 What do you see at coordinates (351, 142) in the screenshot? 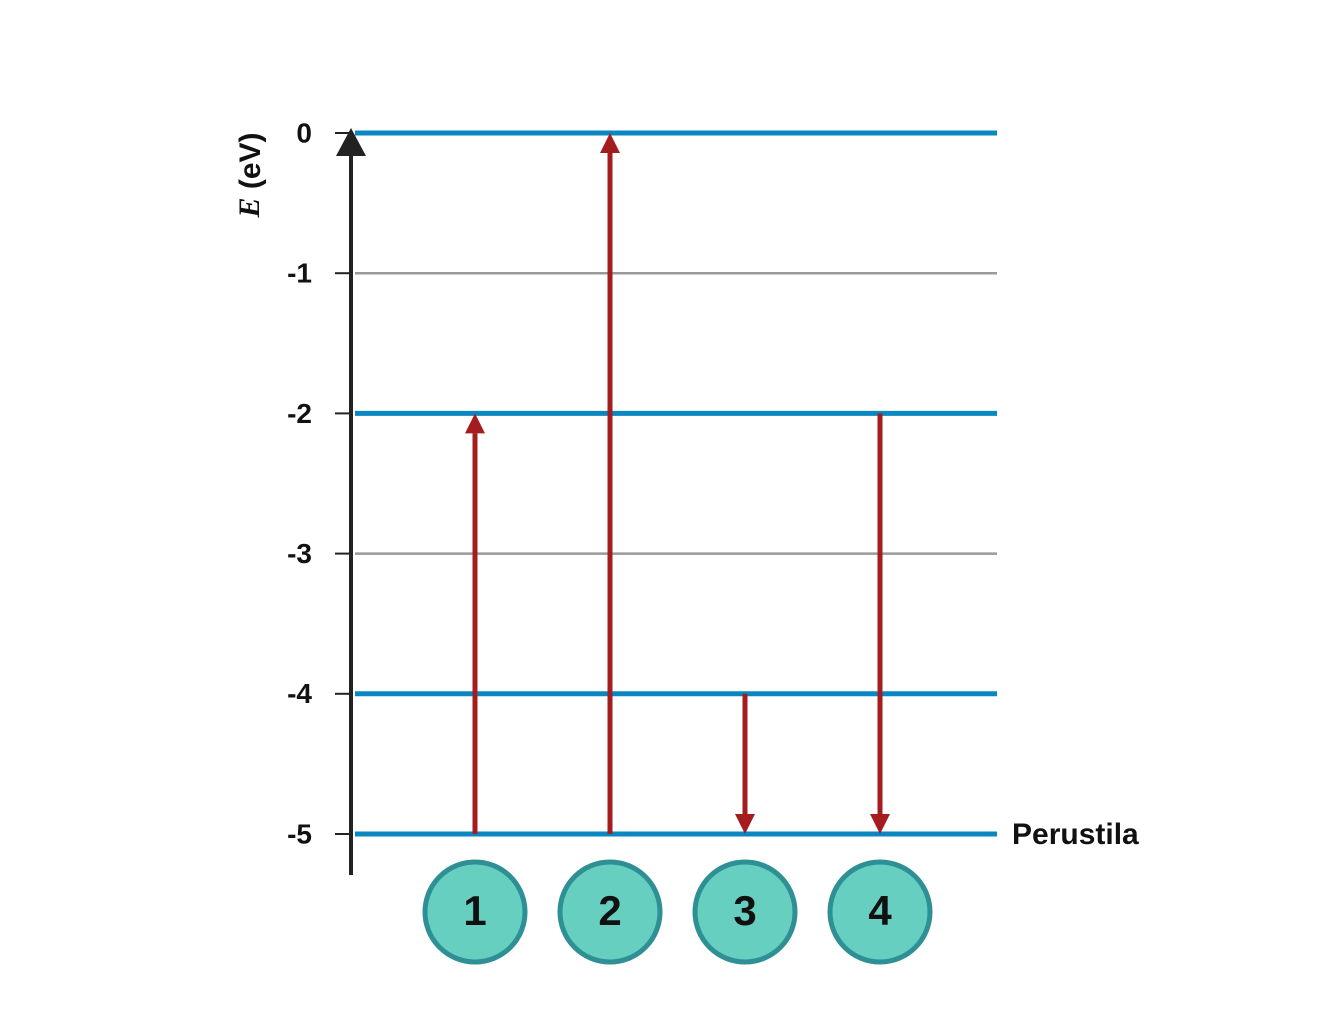
I see `y-axis-arrowhead` at bounding box center [351, 142].